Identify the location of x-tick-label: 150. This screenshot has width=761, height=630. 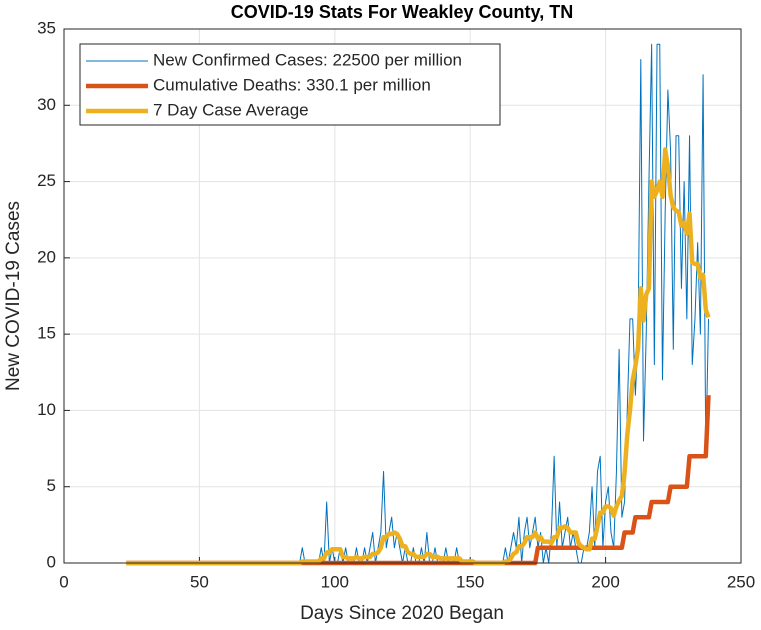
(470, 581).